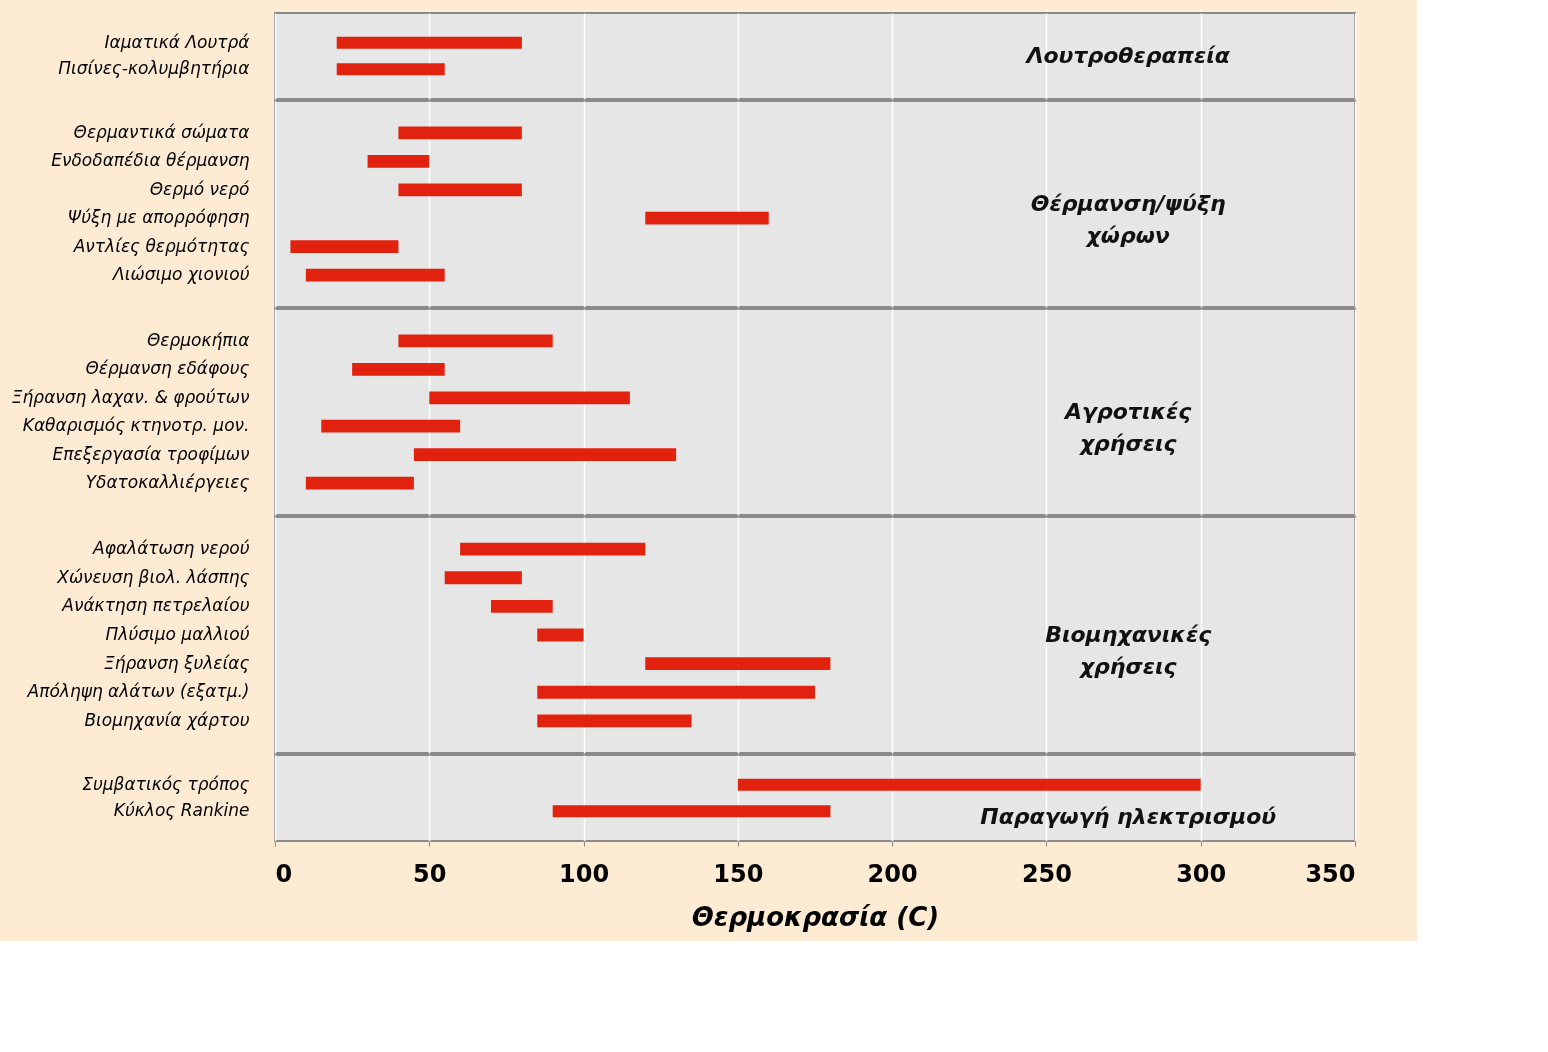  Describe the element at coordinates (161, 131) in the screenshot. I see `y-tick-label: Θερμαντικά σώματα` at that location.